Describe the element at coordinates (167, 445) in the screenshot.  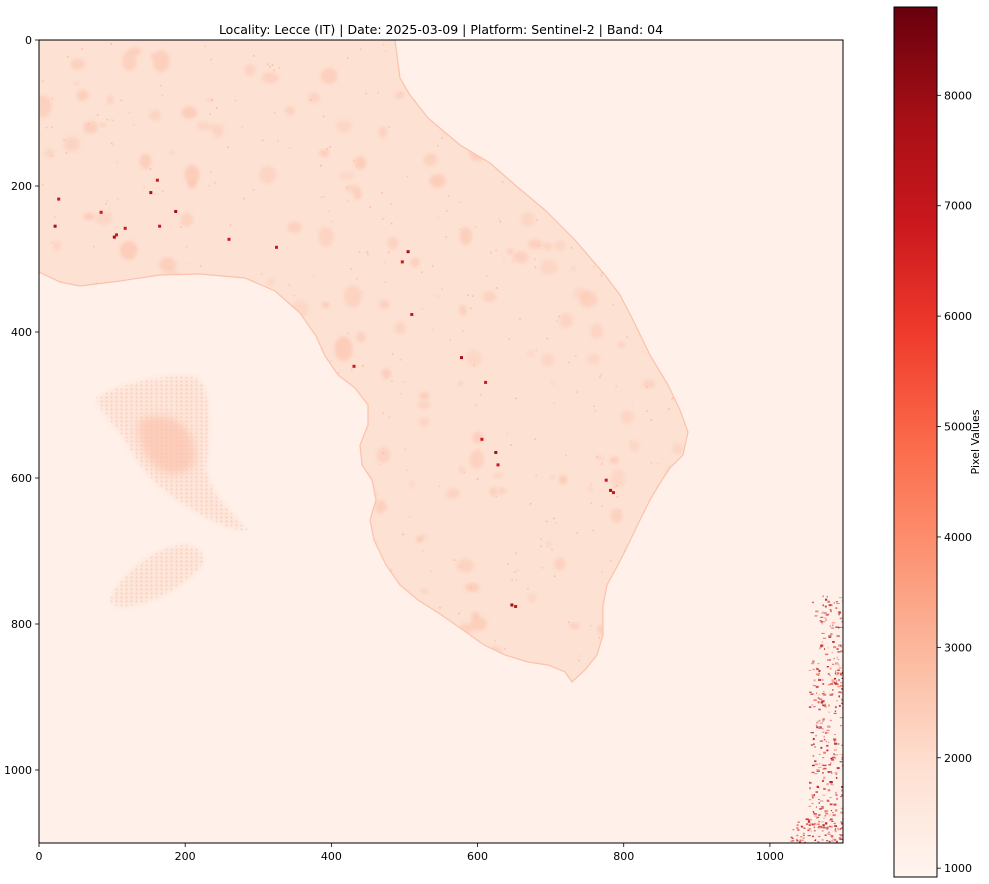
I see `sea-bloom-core` at that location.